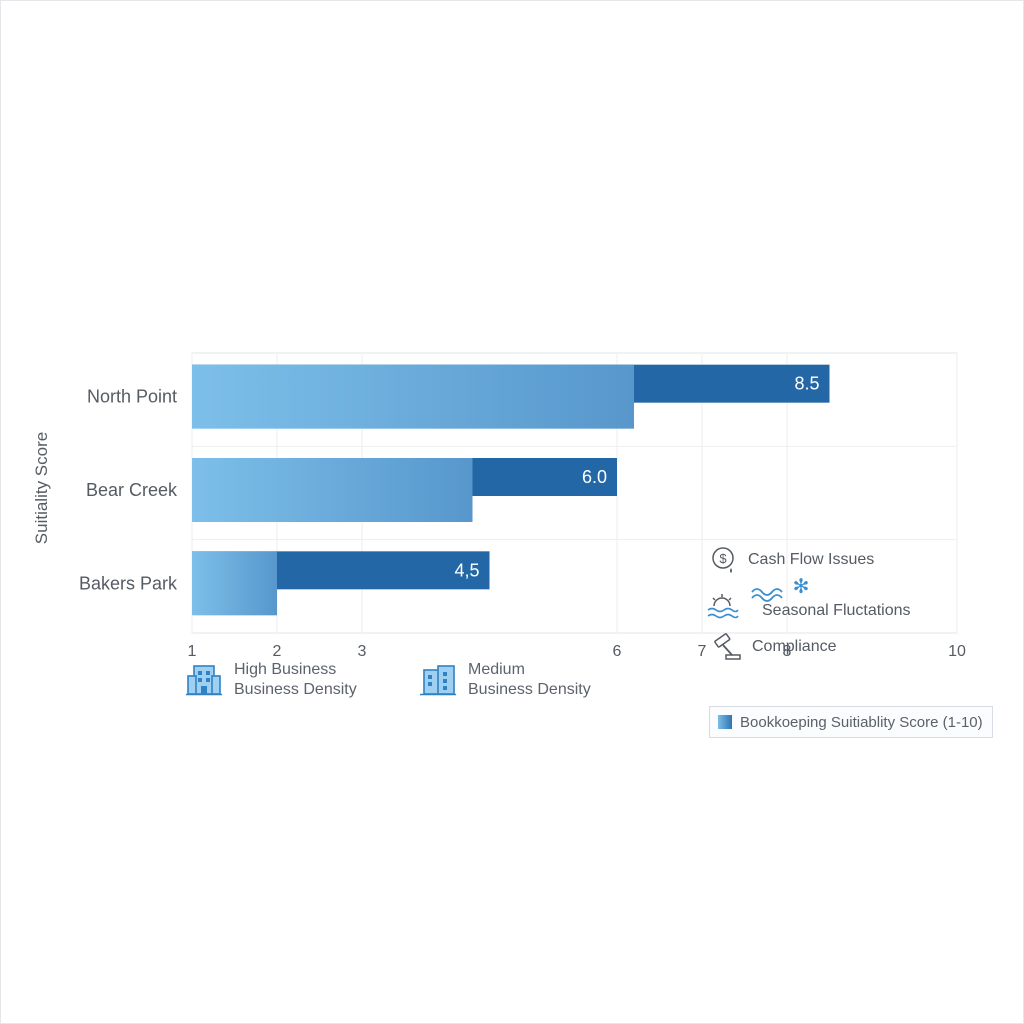 This screenshot has height=1024, width=1024. I want to click on score-legend-swatch, so click(725, 722).